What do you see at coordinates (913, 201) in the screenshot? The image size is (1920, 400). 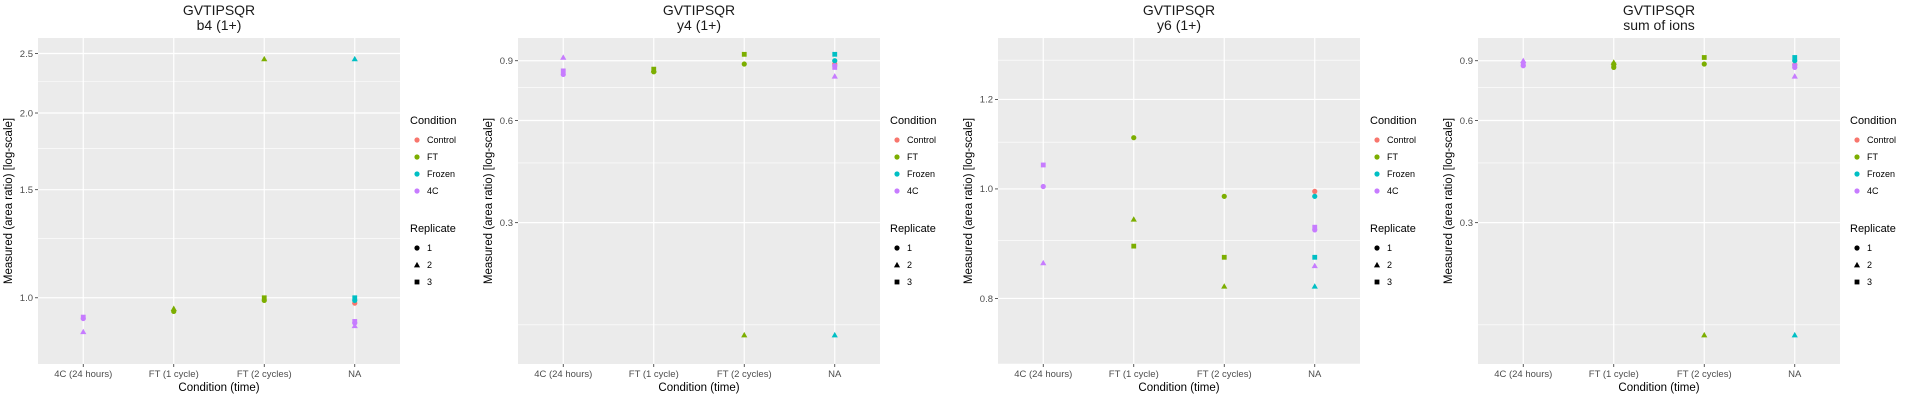 I see `legend: Condition Control FT Frozen 4C Replicate 1 2 3` at bounding box center [913, 201].